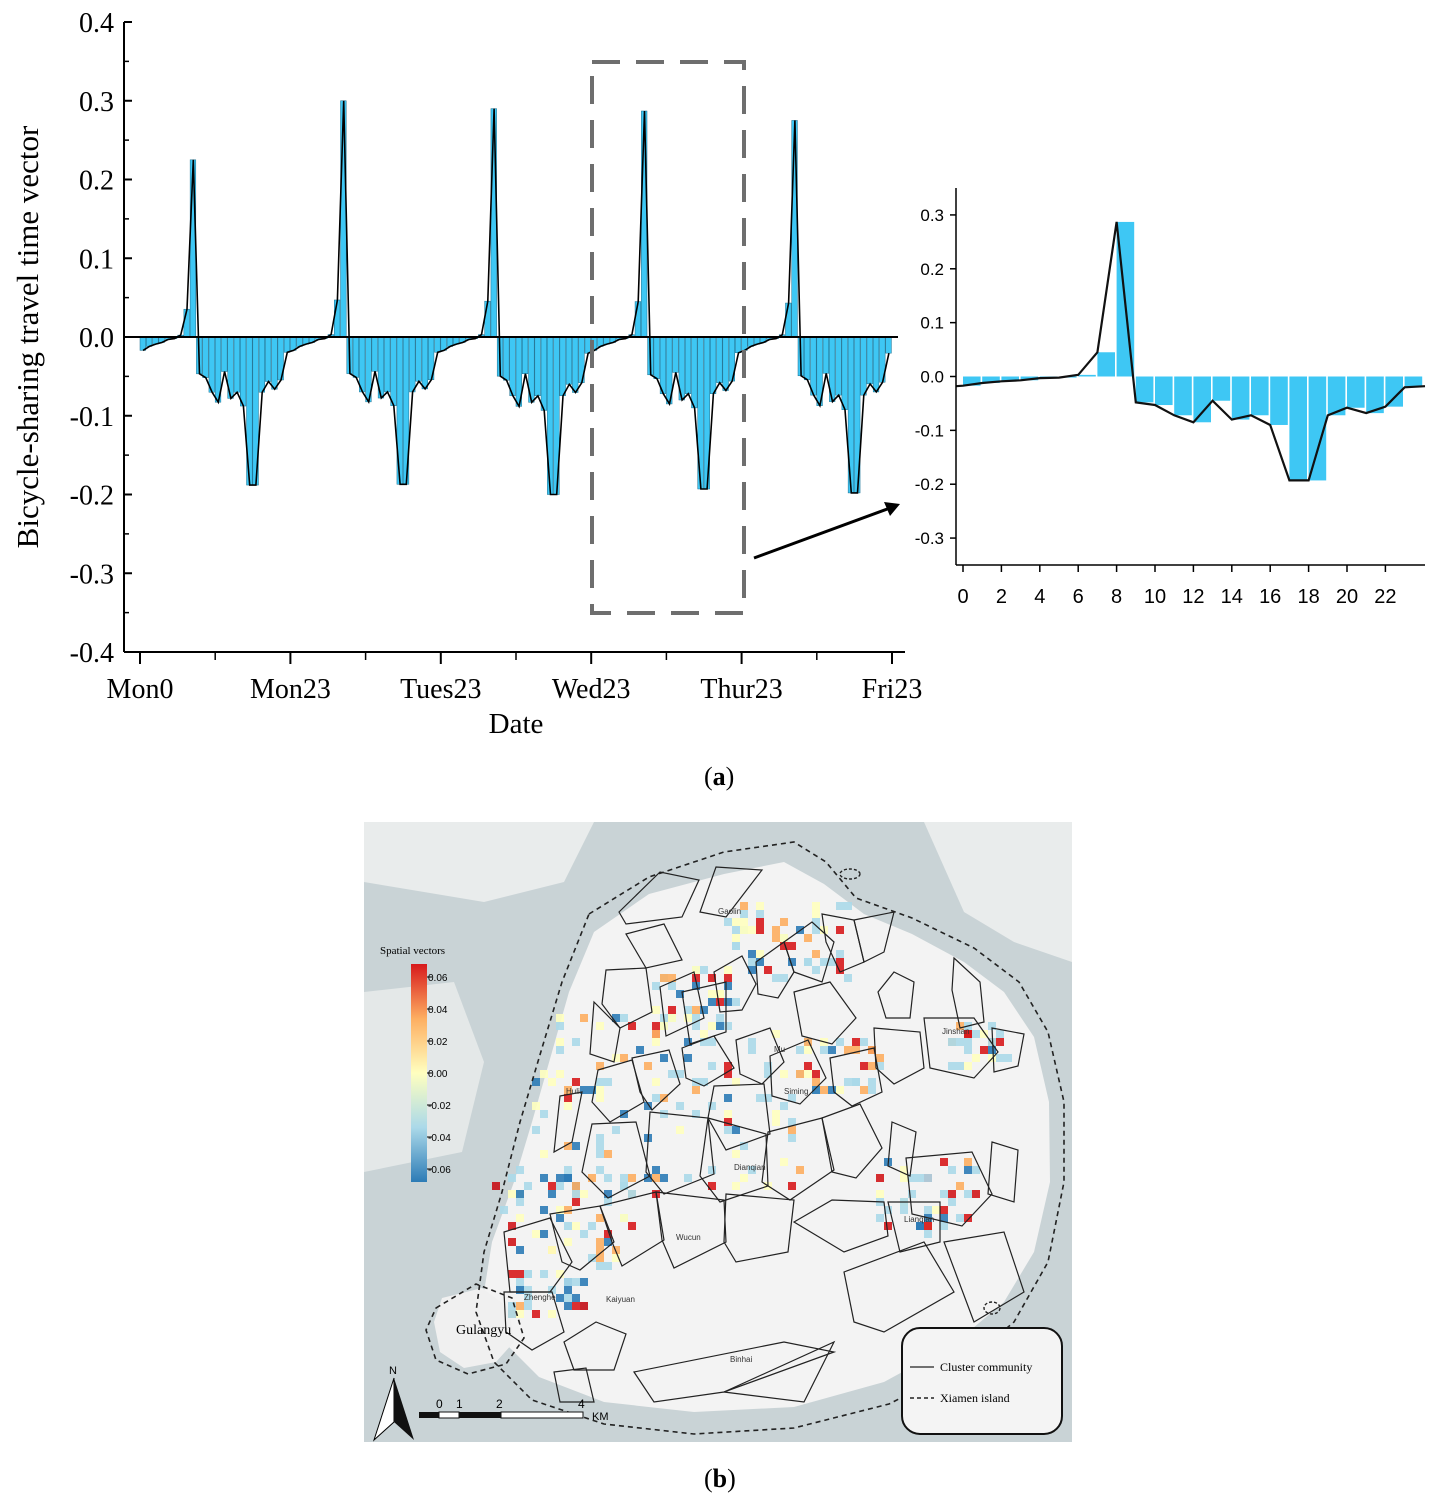 Image resolution: width=1438 pixels, height=1507 pixels. What do you see at coordinates (752, 1110) in the screenshot?
I see `heat-cells` at bounding box center [752, 1110].